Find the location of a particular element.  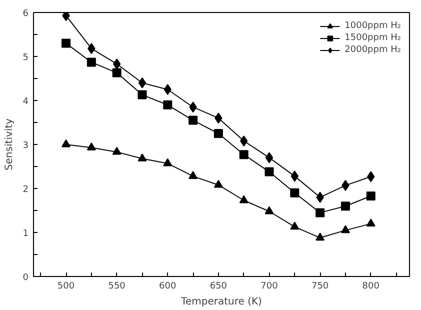

y-tick-label: 6 is located at coordinates (25, 14).